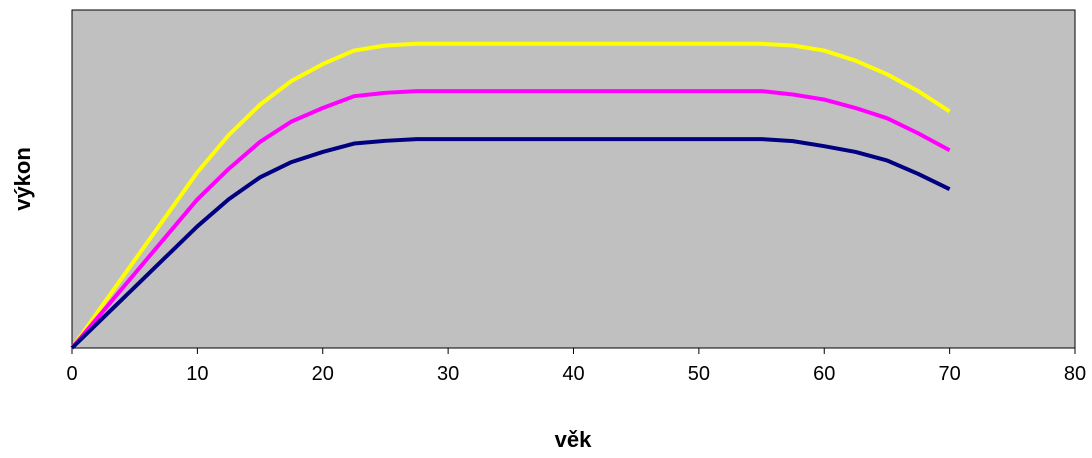 Image resolution: width=1092 pixels, height=458 pixels. I want to click on x-tick-labels: 0 10 20 30 40 50 60 70 80, so click(576, 374).